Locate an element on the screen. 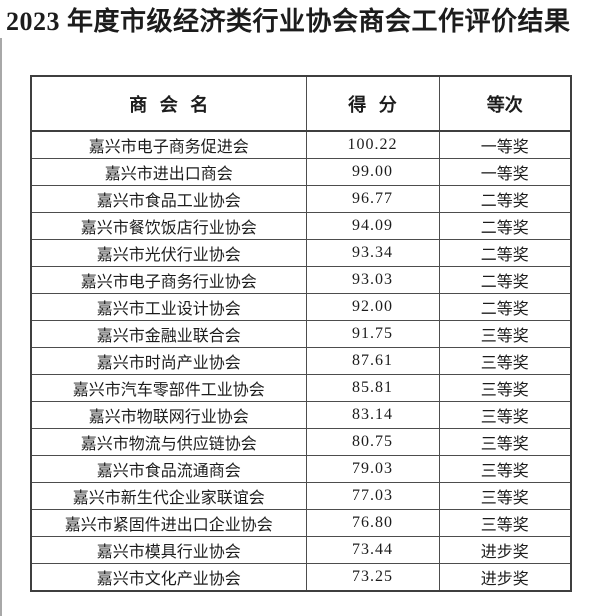 The image size is (600, 616). column-header-chamber-name: 商 会 名 is located at coordinates (168, 103).